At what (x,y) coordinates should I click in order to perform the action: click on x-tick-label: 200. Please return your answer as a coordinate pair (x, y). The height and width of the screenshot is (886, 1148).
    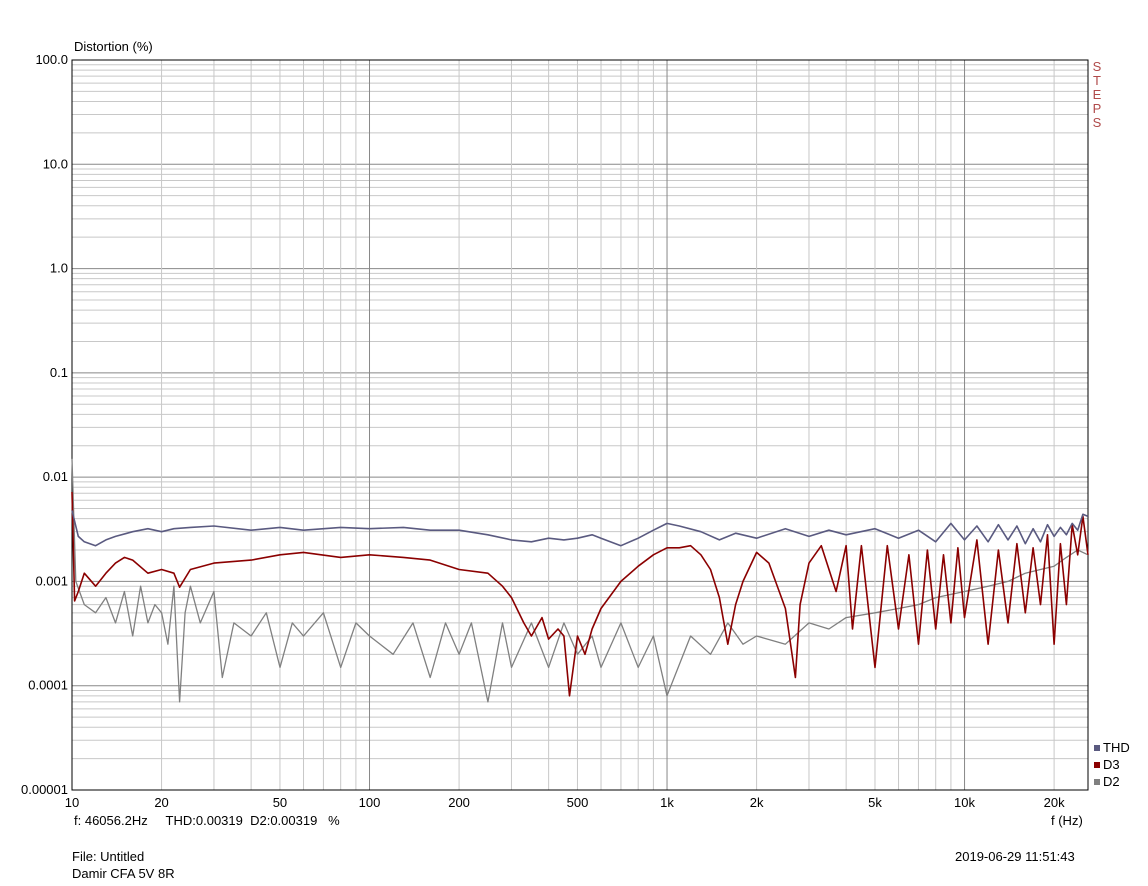
    Looking at the image, I should click on (459, 802).